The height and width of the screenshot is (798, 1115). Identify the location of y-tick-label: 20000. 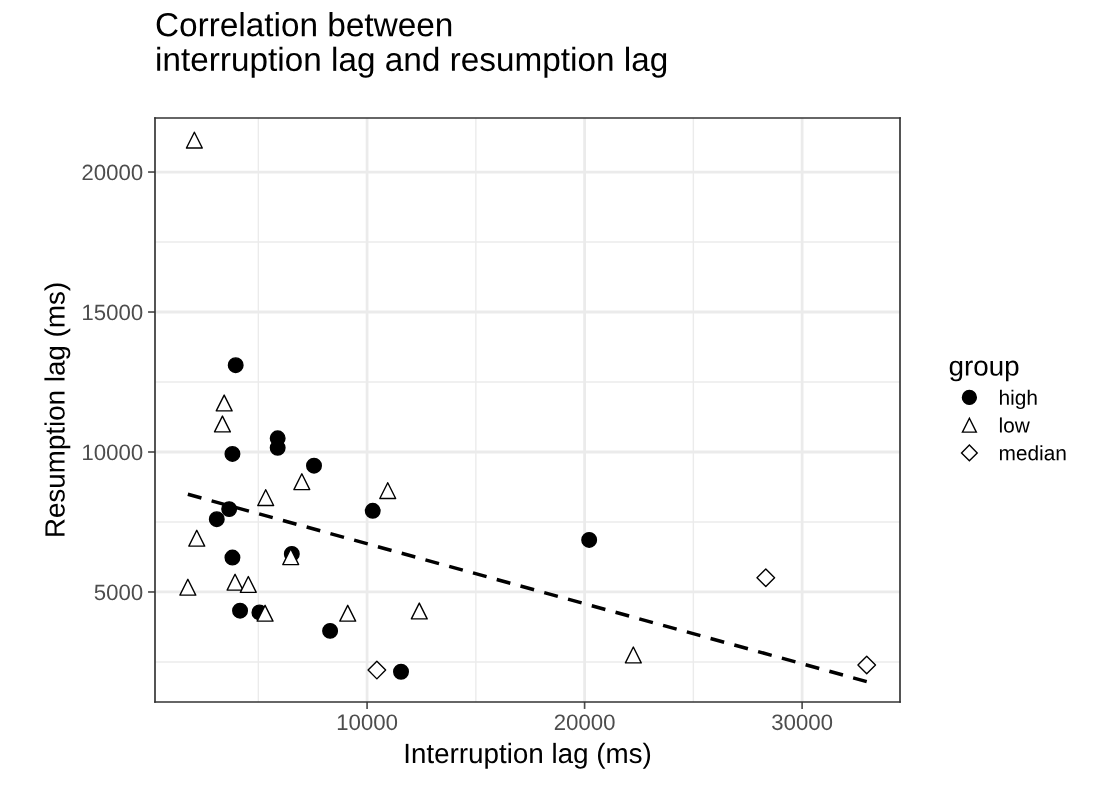
(112, 172).